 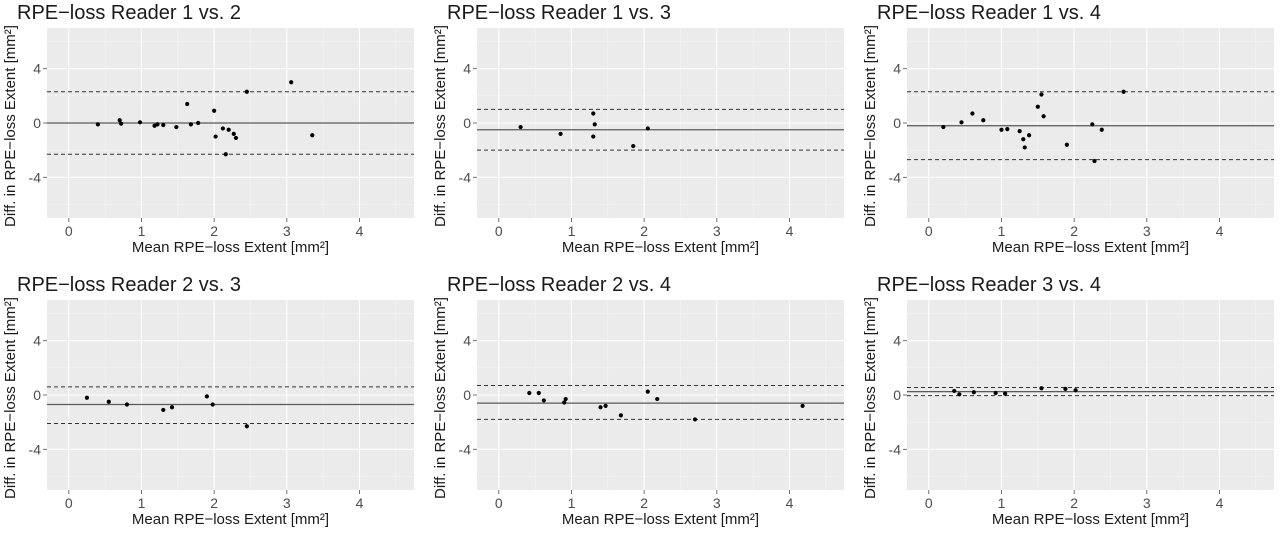 I want to click on panel-title: RPE−loss Reader 2 vs. 3, so click(x=129, y=285).